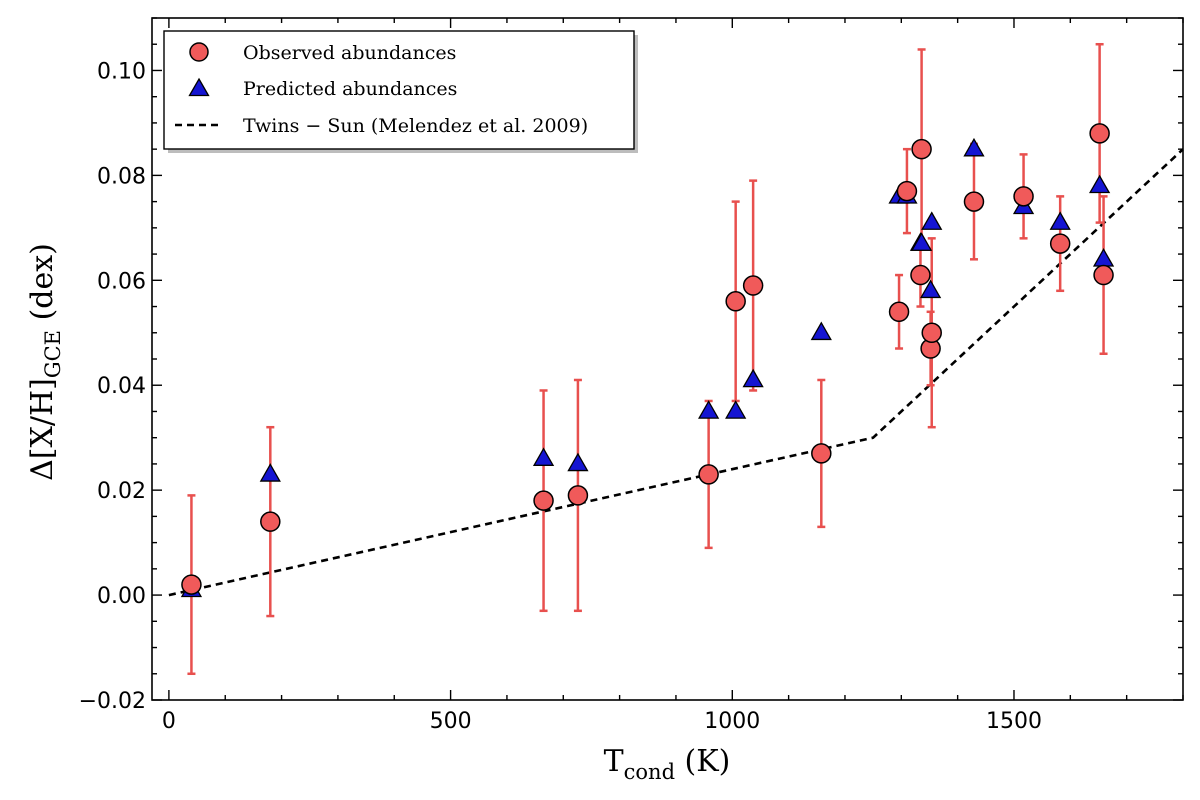  What do you see at coordinates (451, 721) in the screenshot?
I see `x-tick-label: 500` at bounding box center [451, 721].